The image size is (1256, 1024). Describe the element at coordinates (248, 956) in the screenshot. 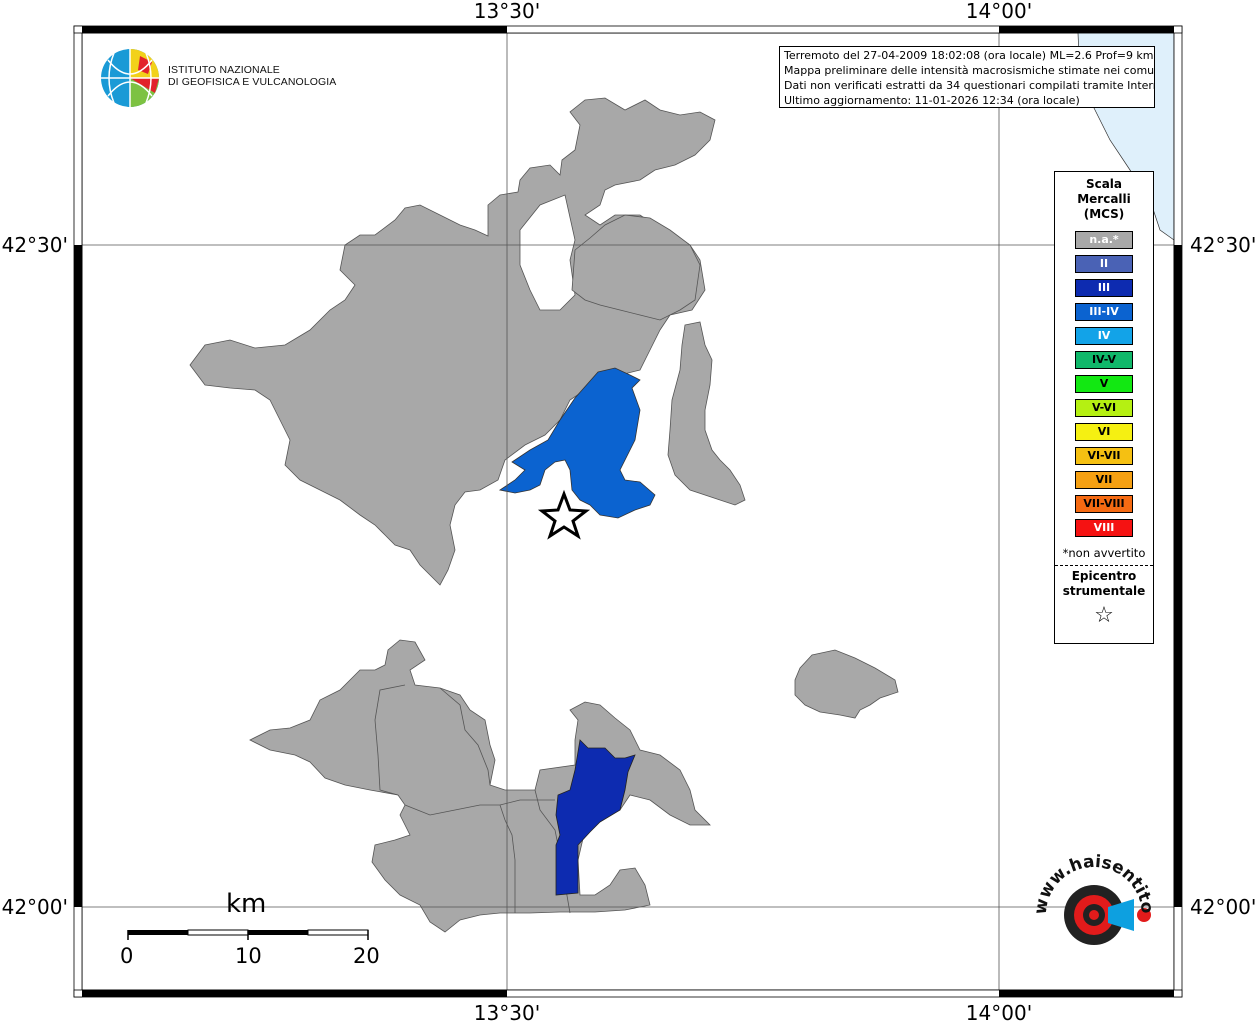

I see `scale-label-10: 10` at that location.